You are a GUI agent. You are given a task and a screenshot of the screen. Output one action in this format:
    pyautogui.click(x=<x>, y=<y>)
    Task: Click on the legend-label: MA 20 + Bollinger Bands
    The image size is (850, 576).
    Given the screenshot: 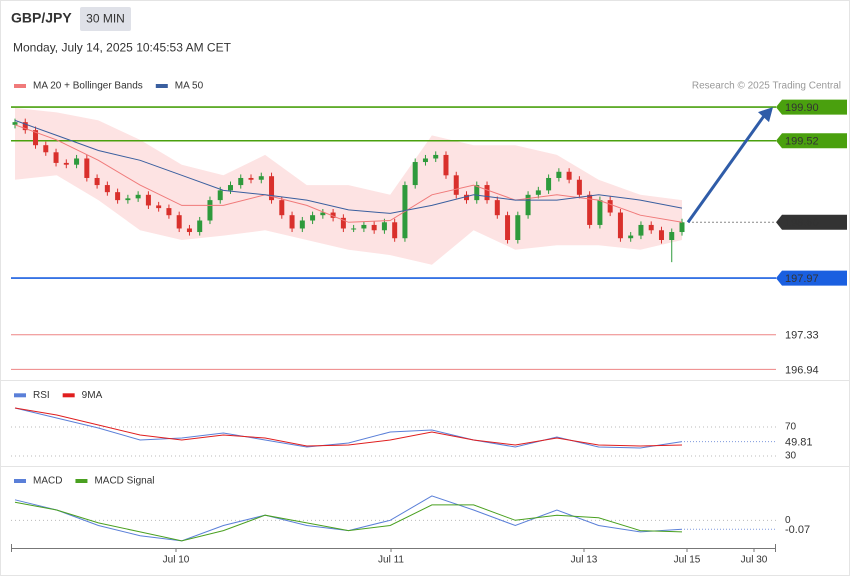 What is the action you would take?
    pyautogui.click(x=88, y=86)
    